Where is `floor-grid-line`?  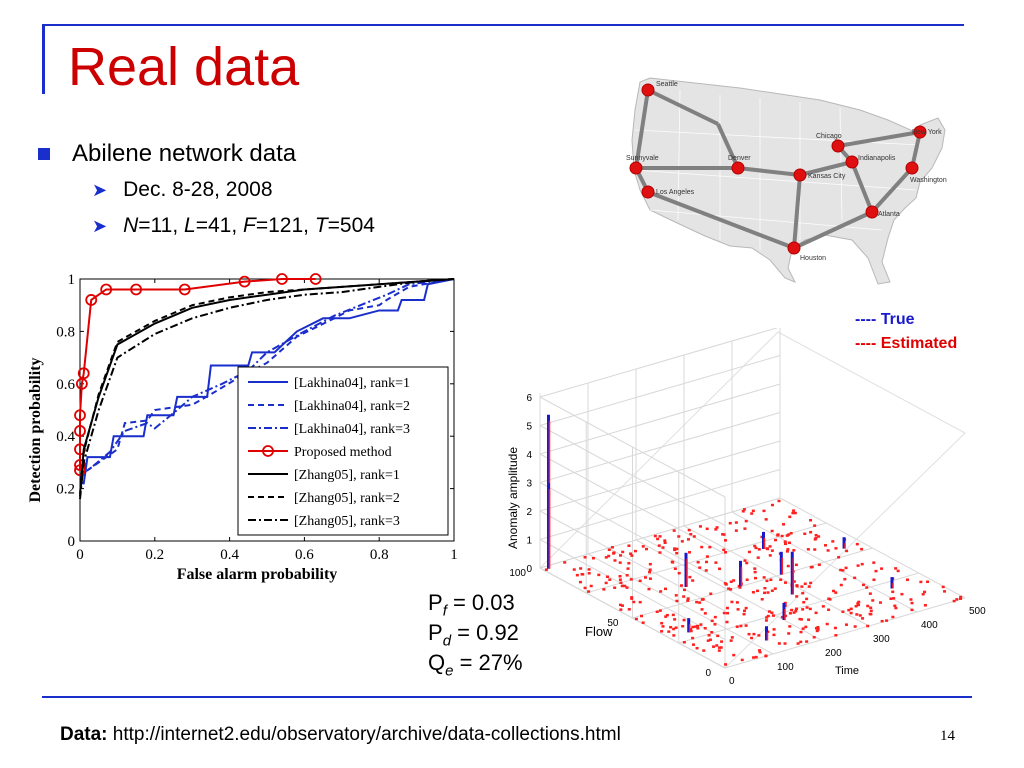
floor-grid-line is located at coordinates (798, 608).